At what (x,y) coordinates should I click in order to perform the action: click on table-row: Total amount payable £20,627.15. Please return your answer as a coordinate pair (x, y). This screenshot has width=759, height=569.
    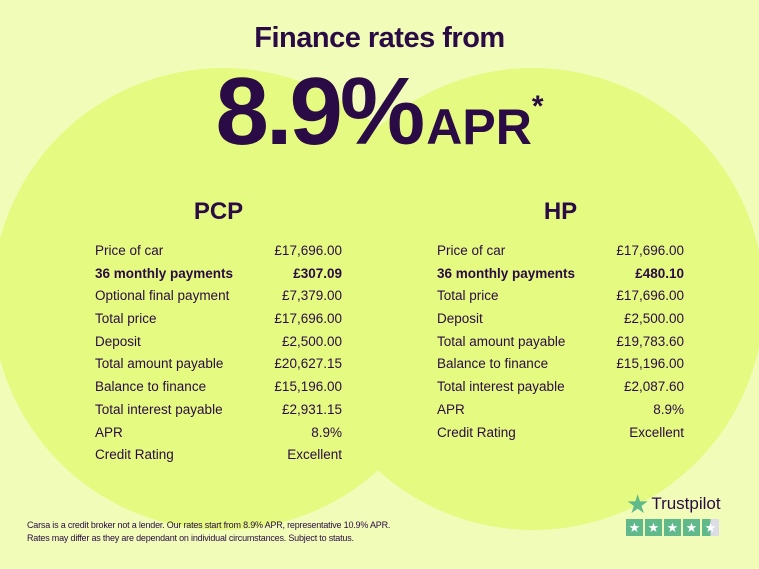
    Looking at the image, I should click on (218, 364).